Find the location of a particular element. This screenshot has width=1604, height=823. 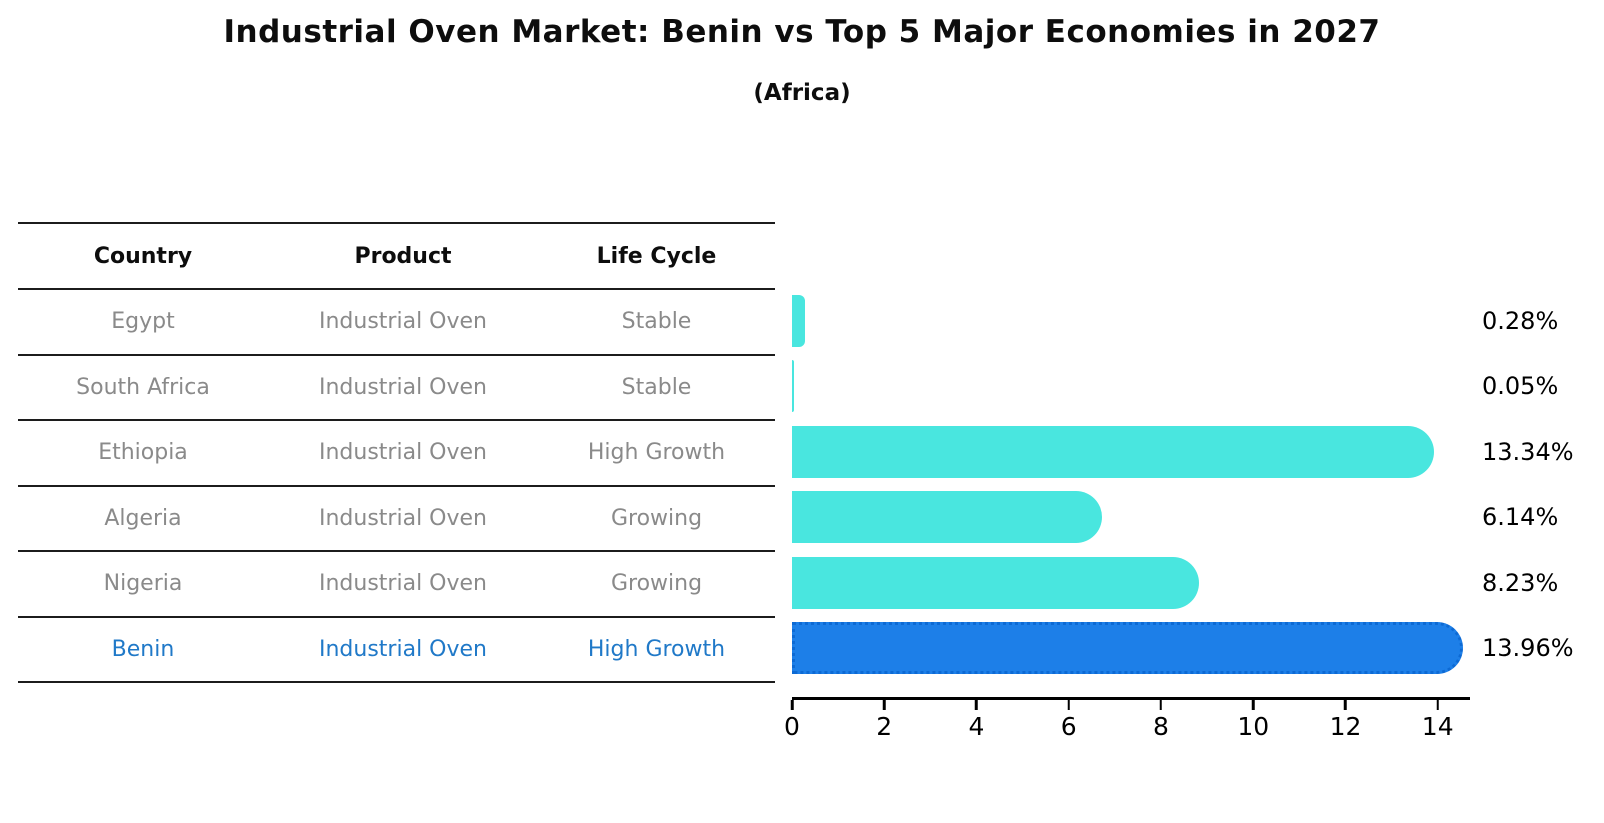

x-tick-label: 6 is located at coordinates (1068, 726).